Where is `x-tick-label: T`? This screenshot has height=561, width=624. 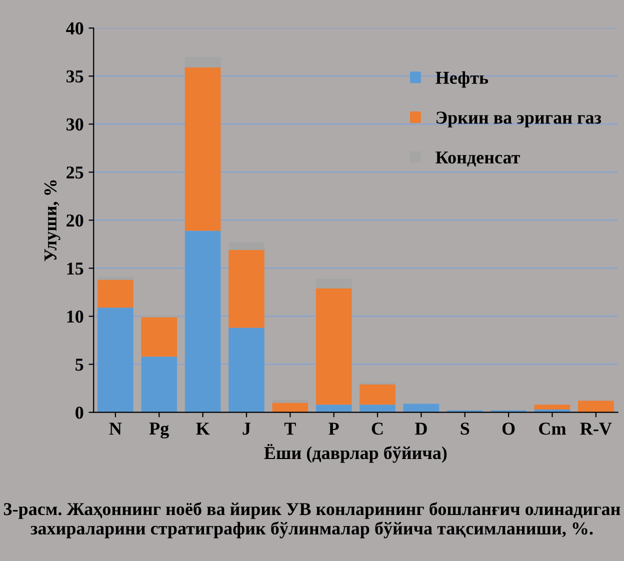
x-tick-label: T is located at coordinates (290, 428).